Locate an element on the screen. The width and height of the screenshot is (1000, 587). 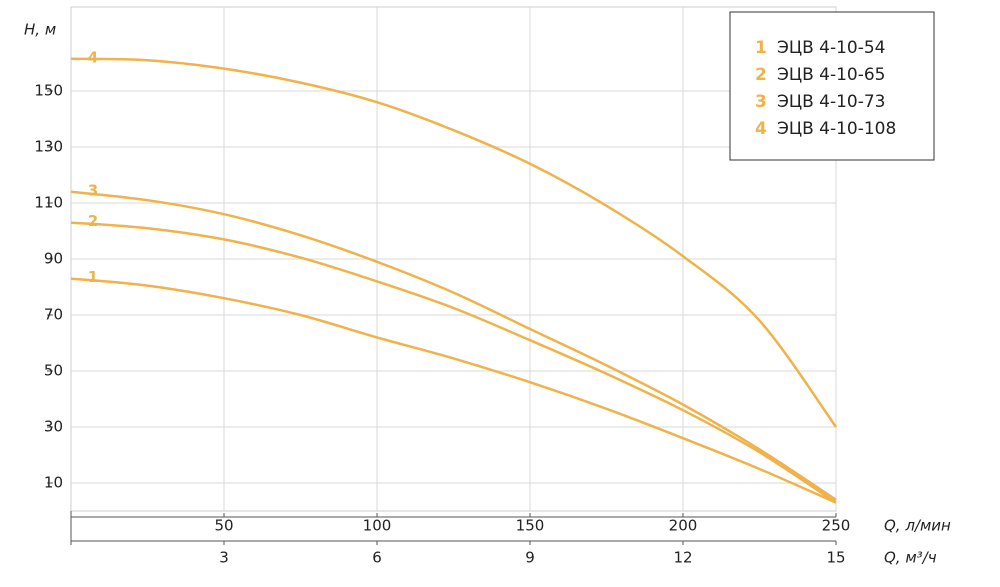
x-axis-label: Q, л/мин is located at coordinates (917, 526).